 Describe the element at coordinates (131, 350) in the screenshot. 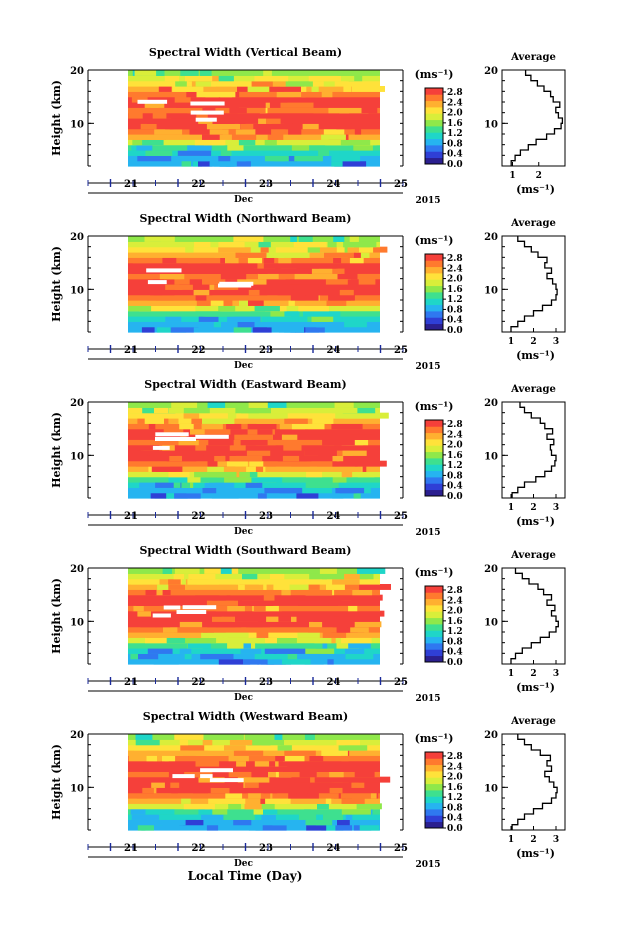

I see `x-tick-label: 21` at that location.